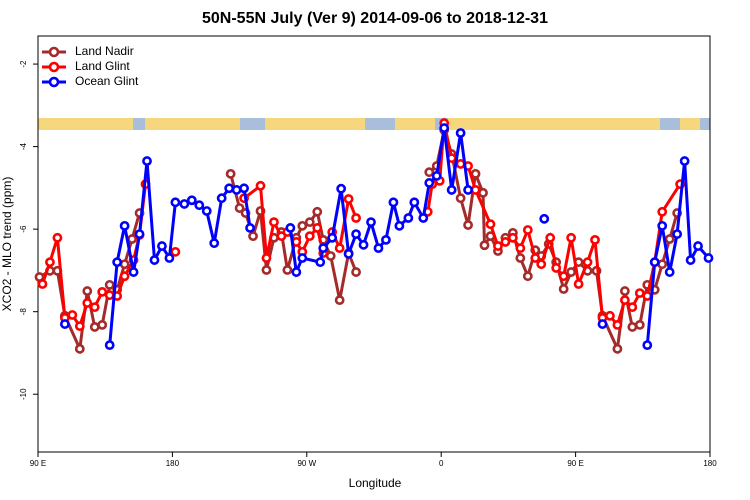 This screenshot has width=750, height=500. Describe the element at coordinates (7, 244) in the screenshot. I see `y-axis-label: XCO2 - MLO trend (ppm)` at that location.